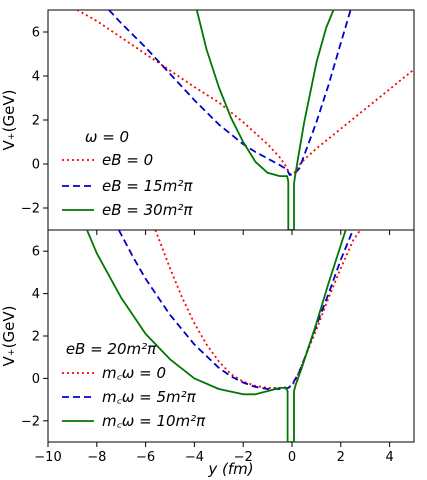 The width and height of the screenshot is (427, 480). What do you see at coordinates (30, 209) in the screenshot?
I see `top-ytick-label: −2` at bounding box center [30, 209].